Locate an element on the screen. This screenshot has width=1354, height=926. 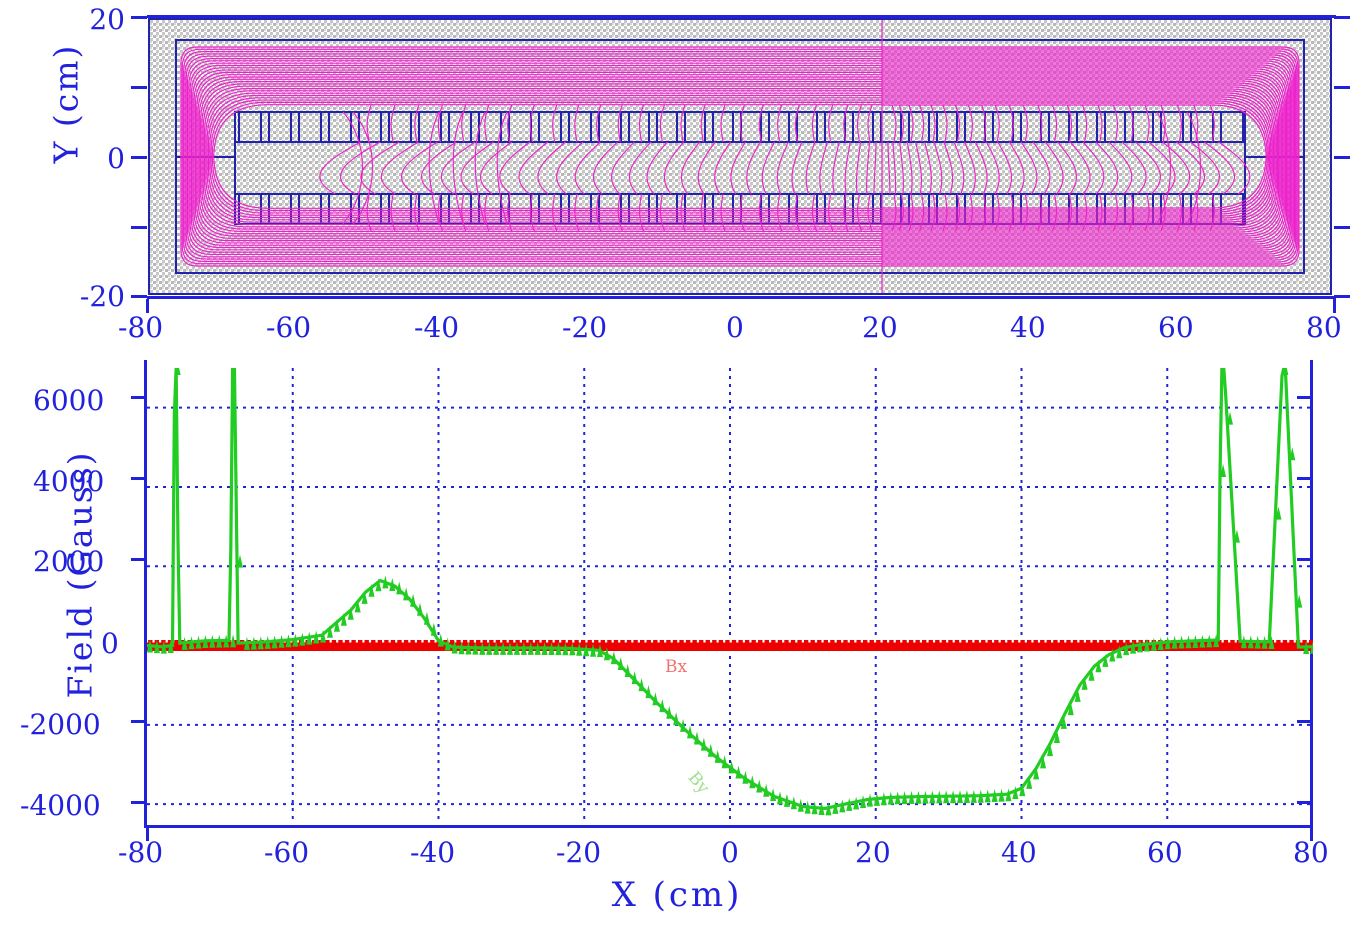
top-ytick-0: 0 is located at coordinates (116, 158).